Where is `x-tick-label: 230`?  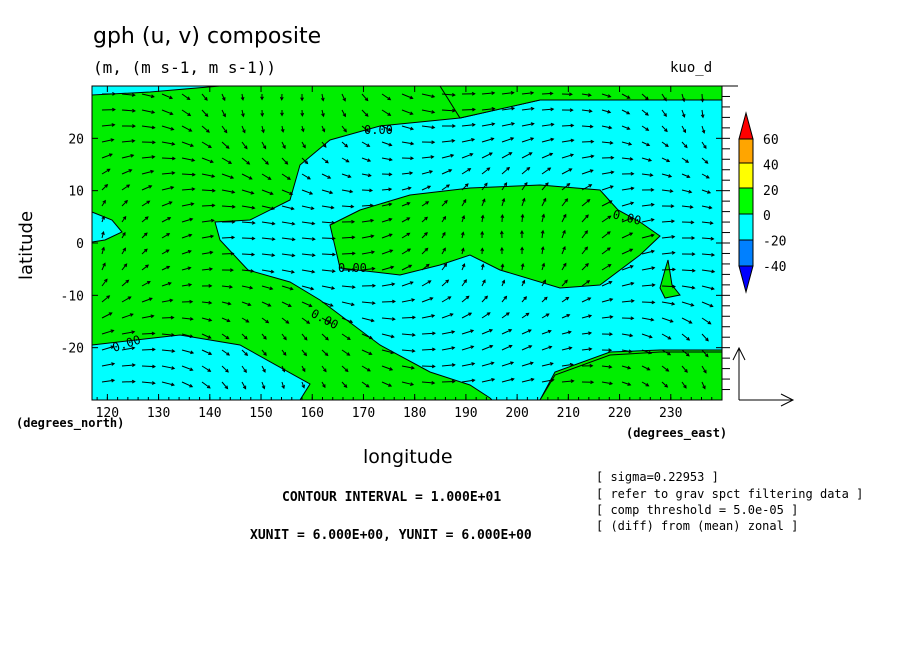
x-tick-label: 230 is located at coordinates (670, 413).